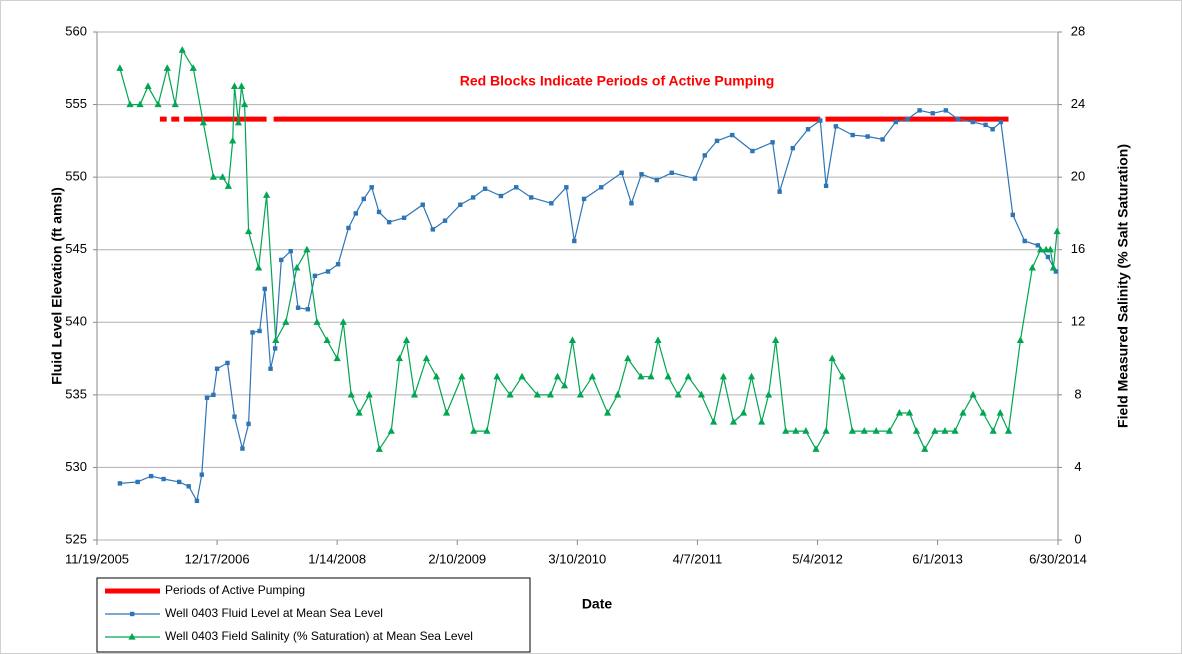 The width and height of the screenshot is (1182, 654). I want to click on x-axis-label: Date, so click(597, 604).